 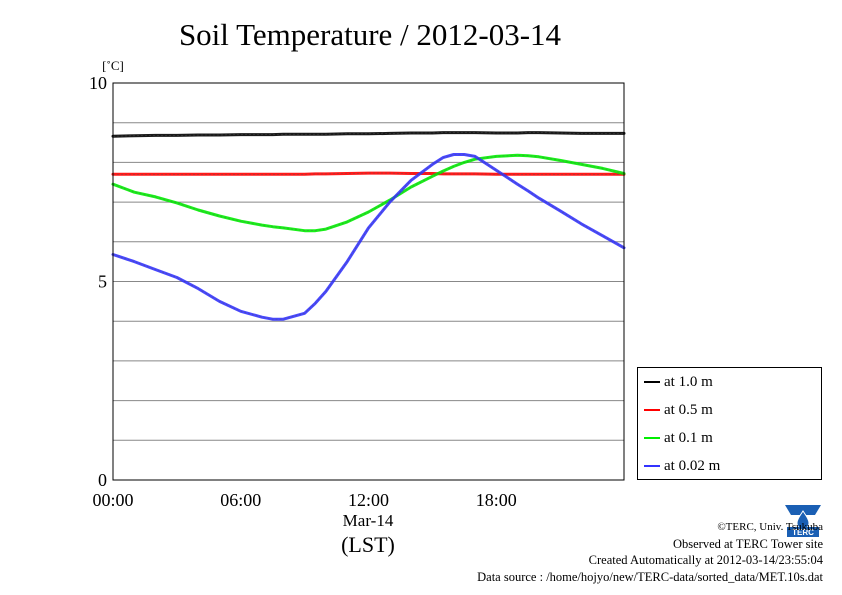 What do you see at coordinates (102, 480) in the screenshot?
I see `y-tick-label: 0` at bounding box center [102, 480].